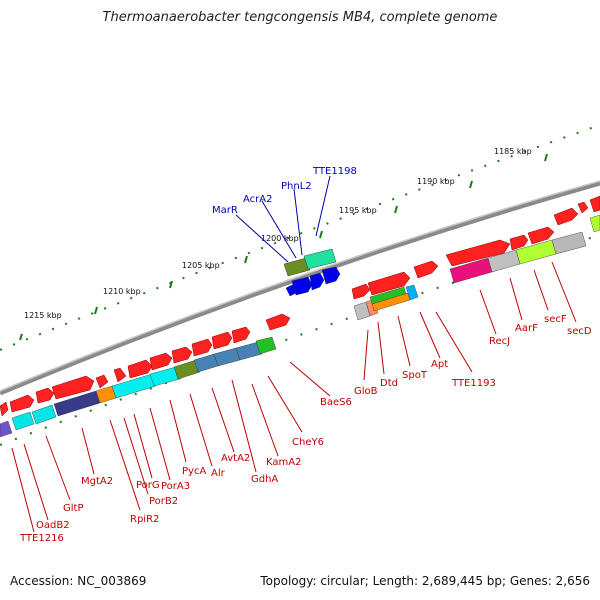  Describe the element at coordinates (476, 267) in the screenshot. I see `colored-segments-right` at that location.